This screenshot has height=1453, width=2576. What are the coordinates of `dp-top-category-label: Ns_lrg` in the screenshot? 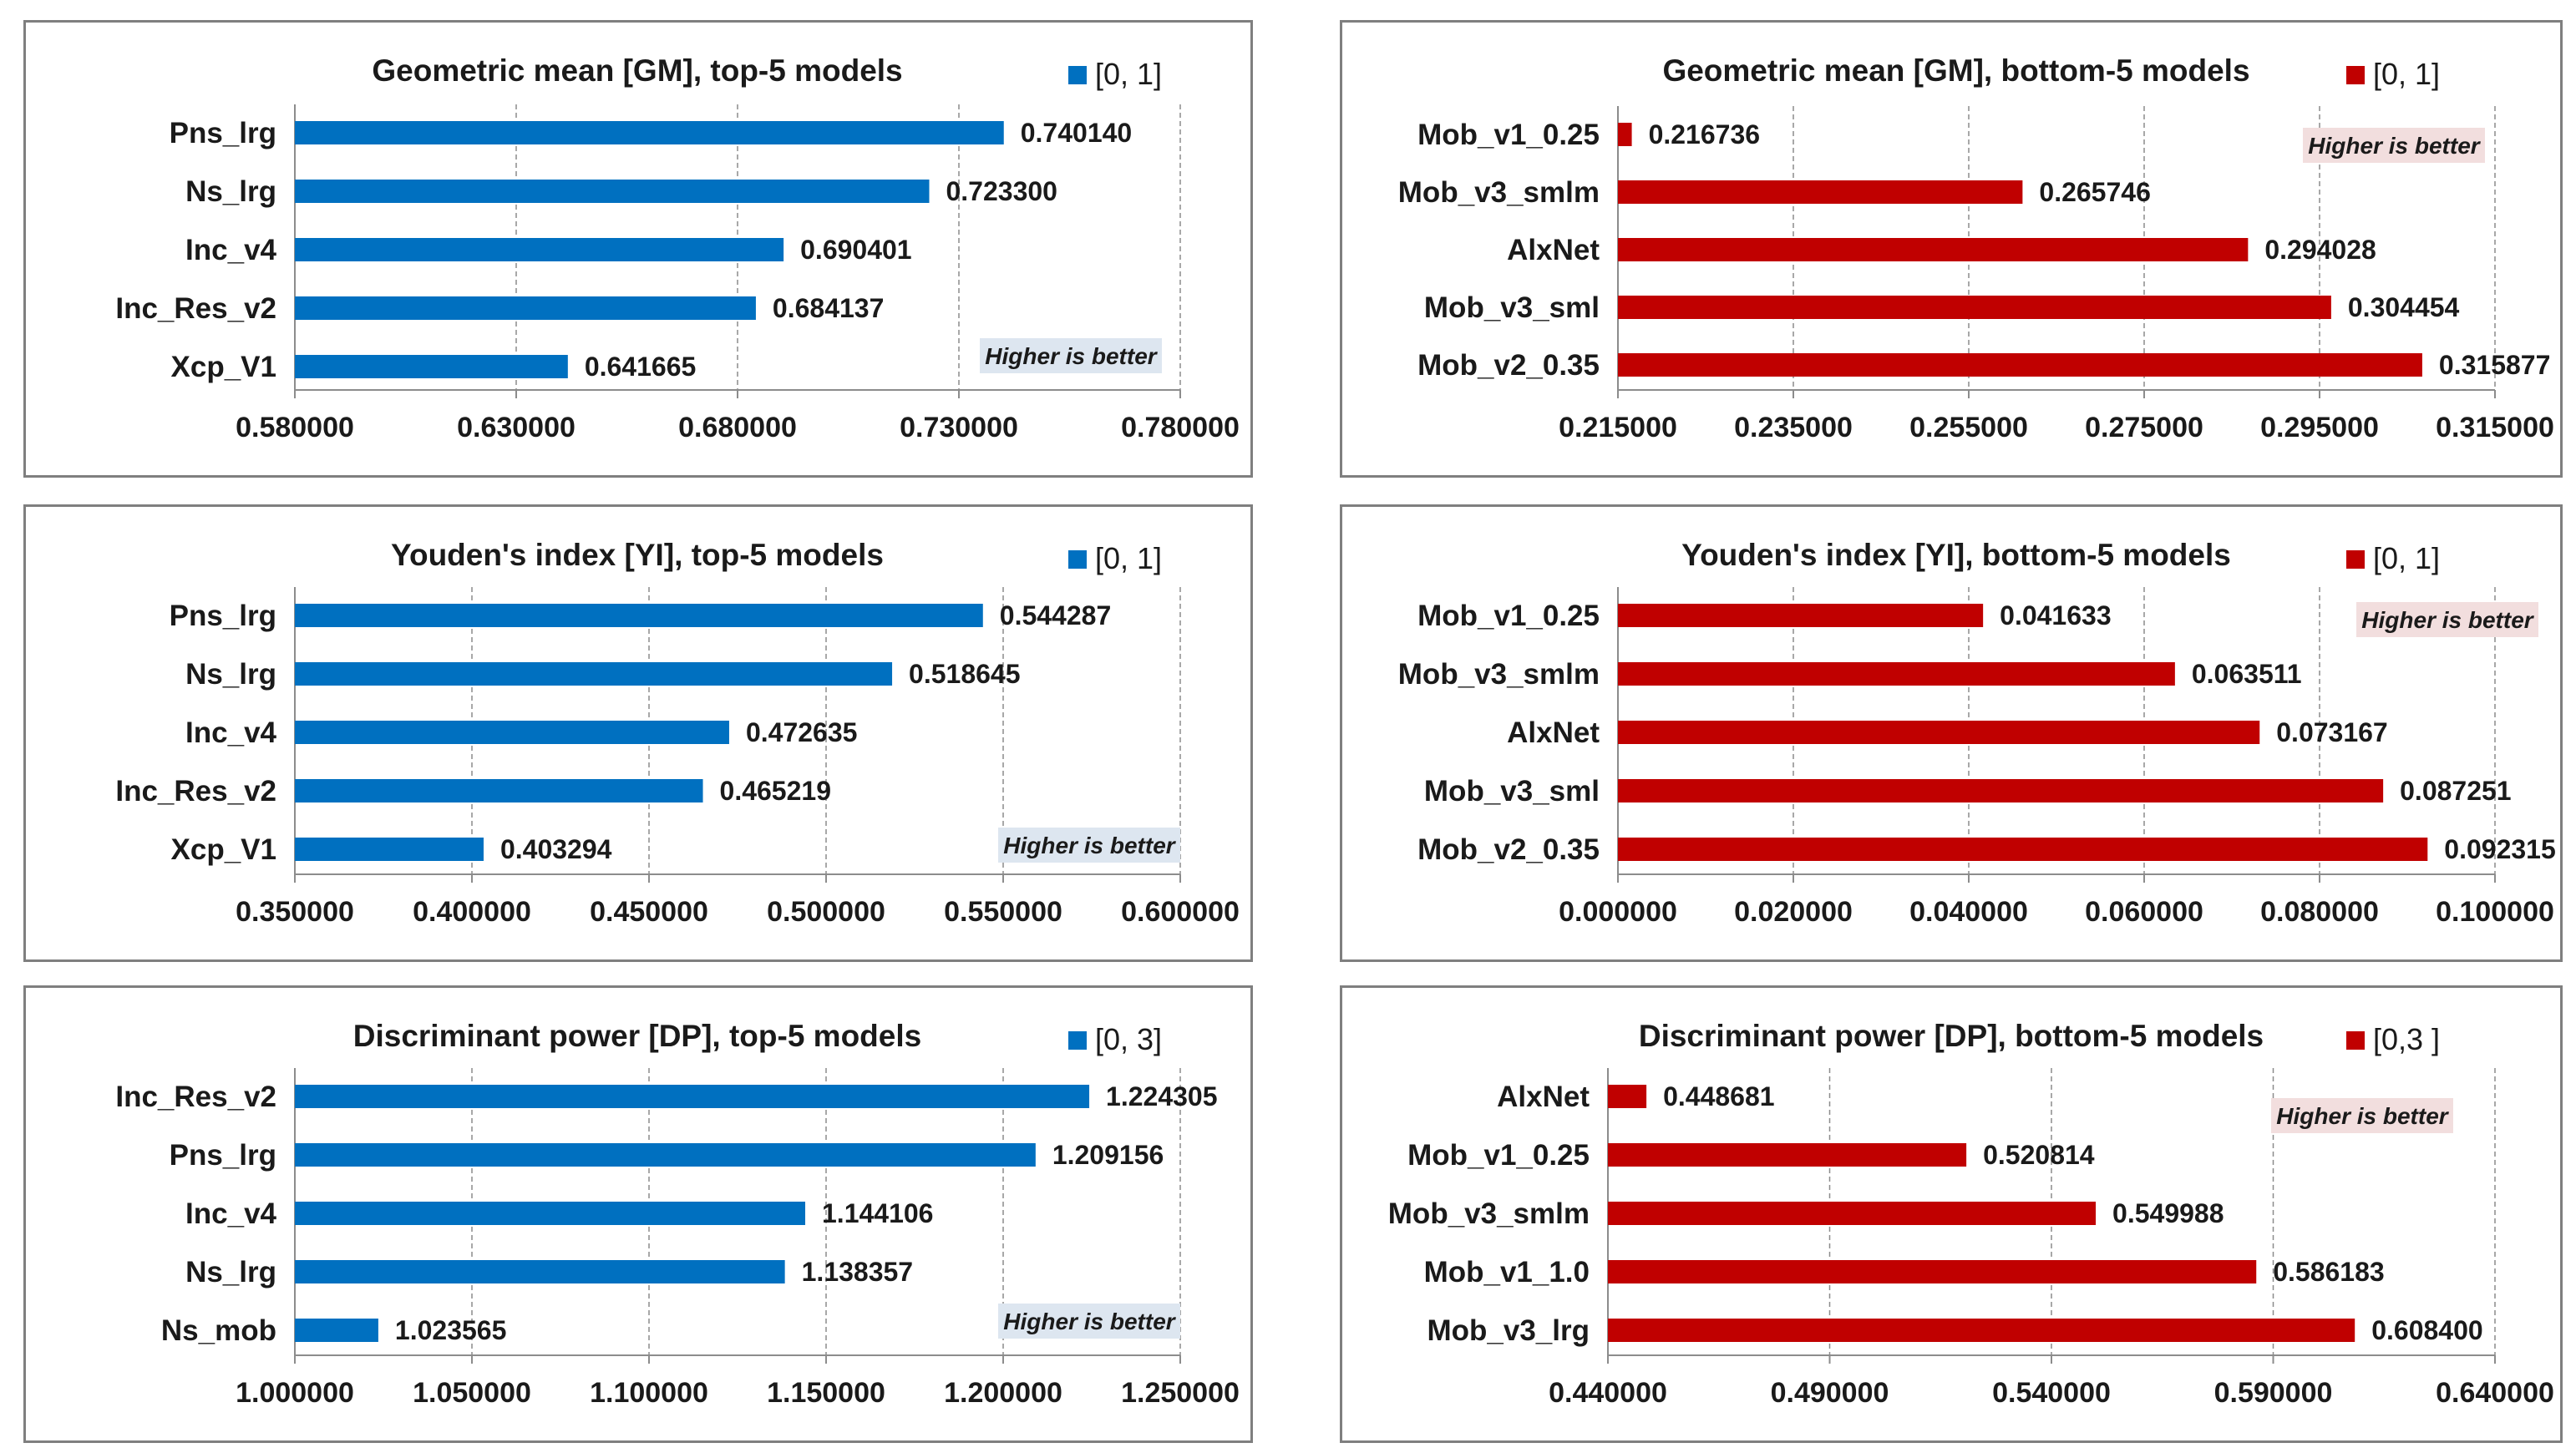 It's located at (230, 1272).